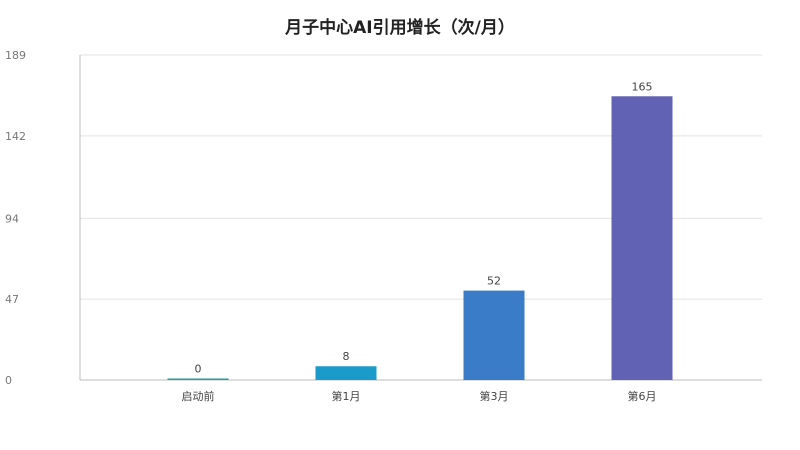 The image size is (800, 450). I want to click on data-label: 52, so click(494, 281).